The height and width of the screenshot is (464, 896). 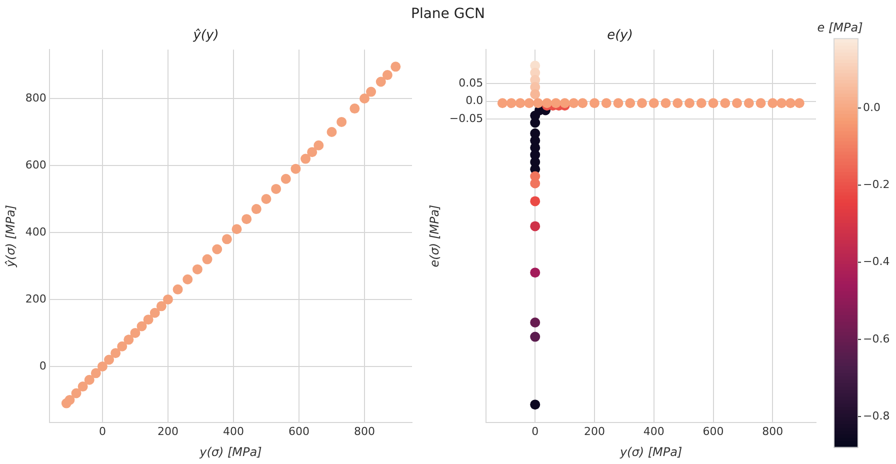 I want to click on text: Plane GCN, so click(x=448, y=14).